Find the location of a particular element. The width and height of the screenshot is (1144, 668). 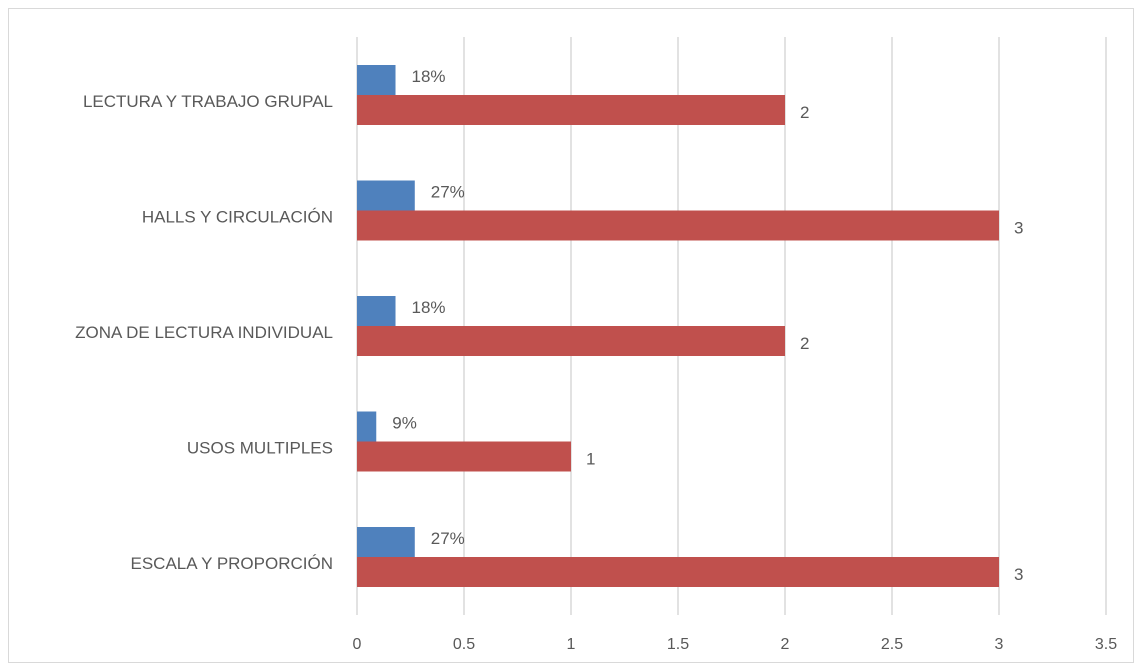

x-tick-label: 0.5 is located at coordinates (464, 644).